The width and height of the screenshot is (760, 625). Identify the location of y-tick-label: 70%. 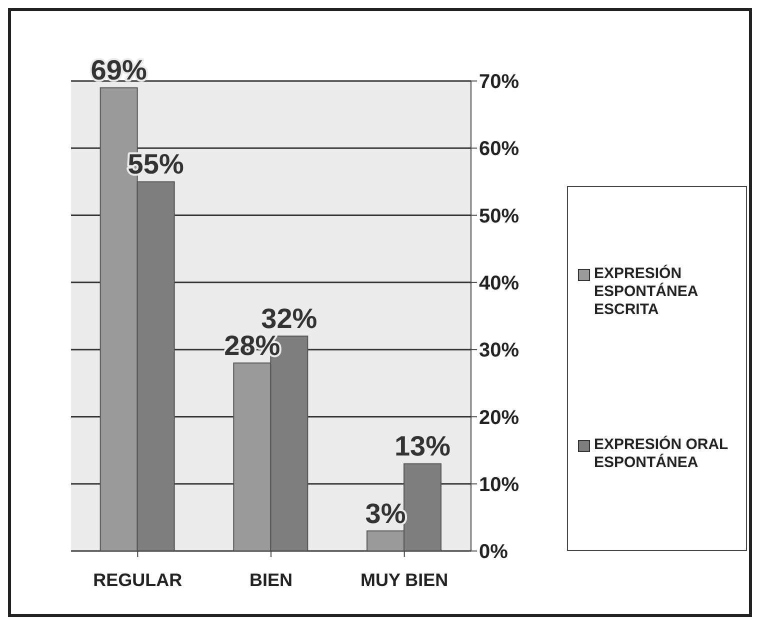
(499, 82).